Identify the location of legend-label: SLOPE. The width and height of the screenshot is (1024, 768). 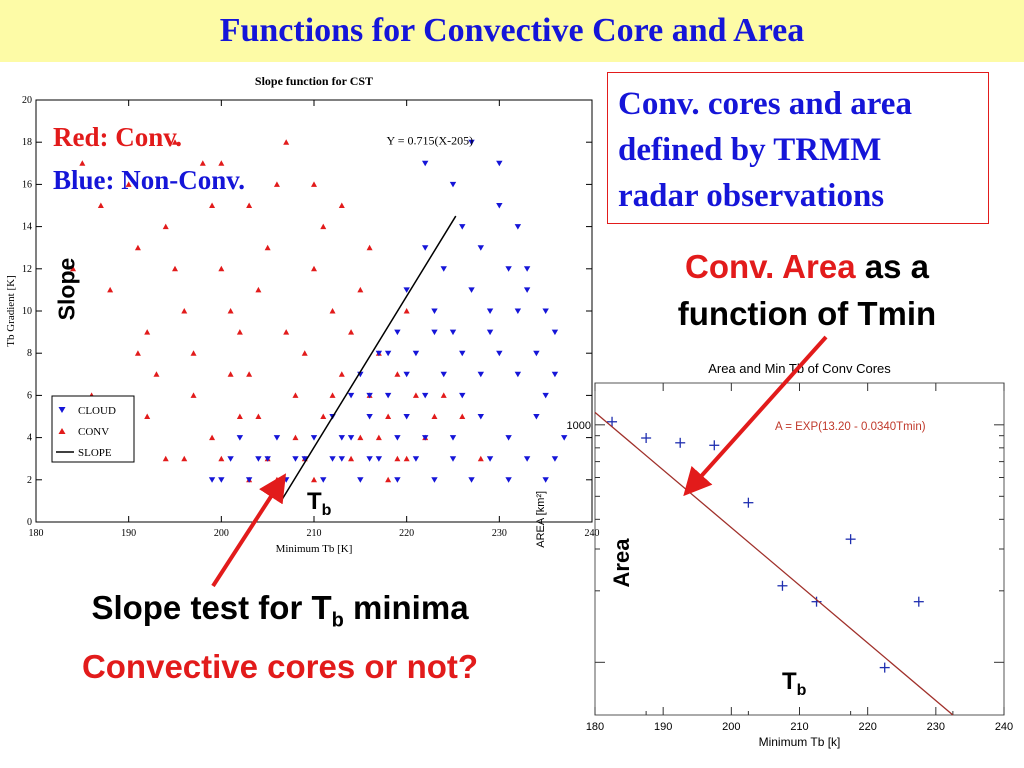
(95, 453).